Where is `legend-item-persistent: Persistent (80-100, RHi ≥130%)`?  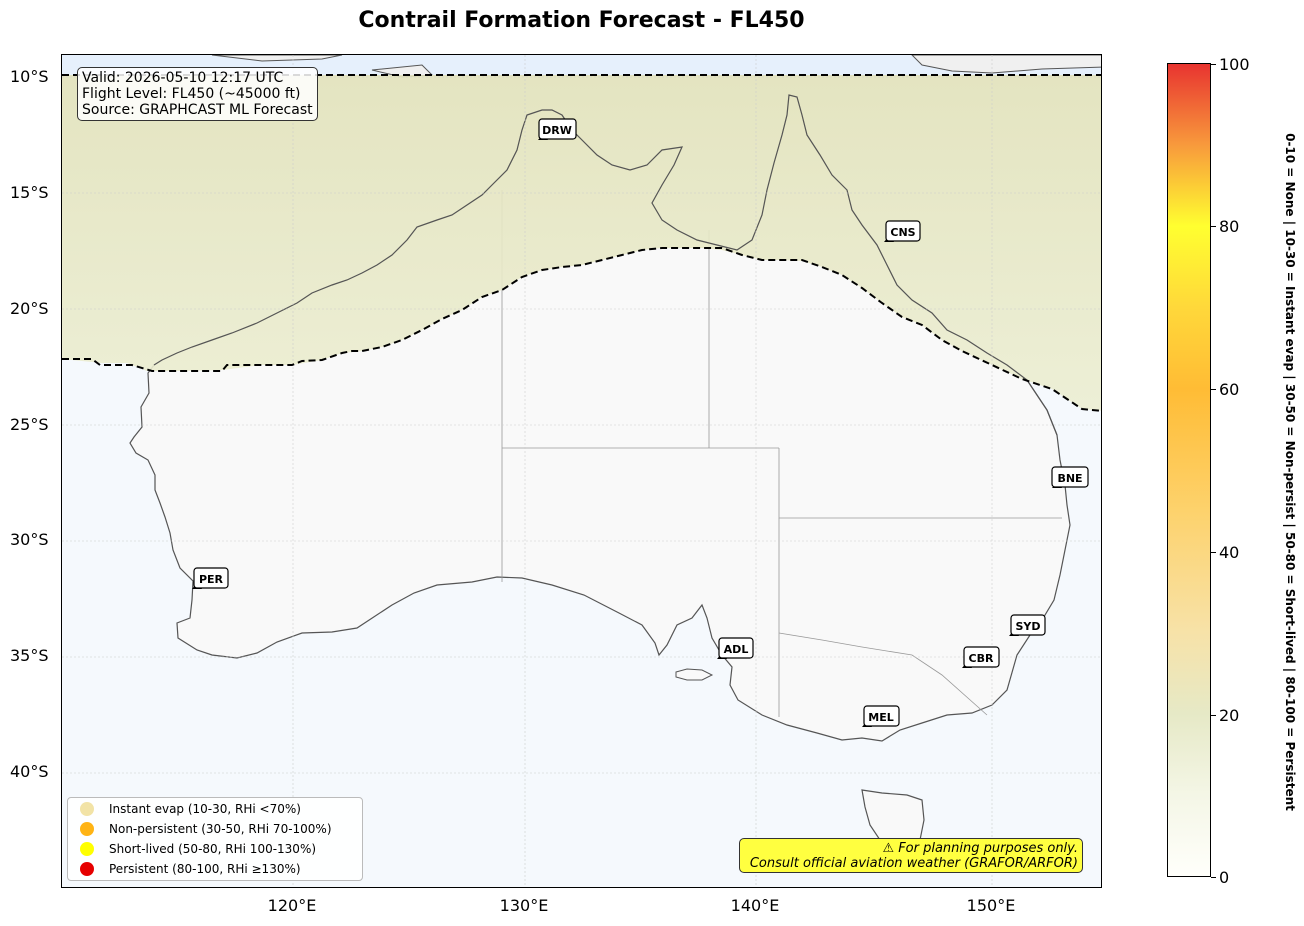
legend-item-persistent: Persistent (80-100, RHi ≥130%) is located at coordinates (190, 869).